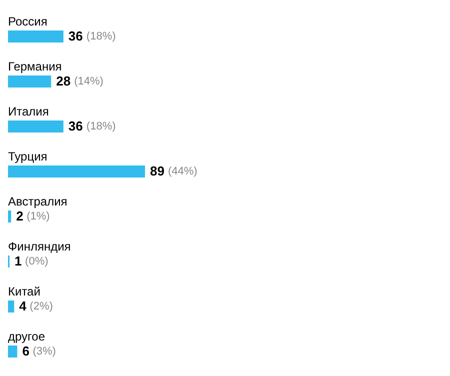 Image resolution: width=450 pixels, height=376 pixels. I want to click on y-tick-label: Австралия, so click(38, 201).